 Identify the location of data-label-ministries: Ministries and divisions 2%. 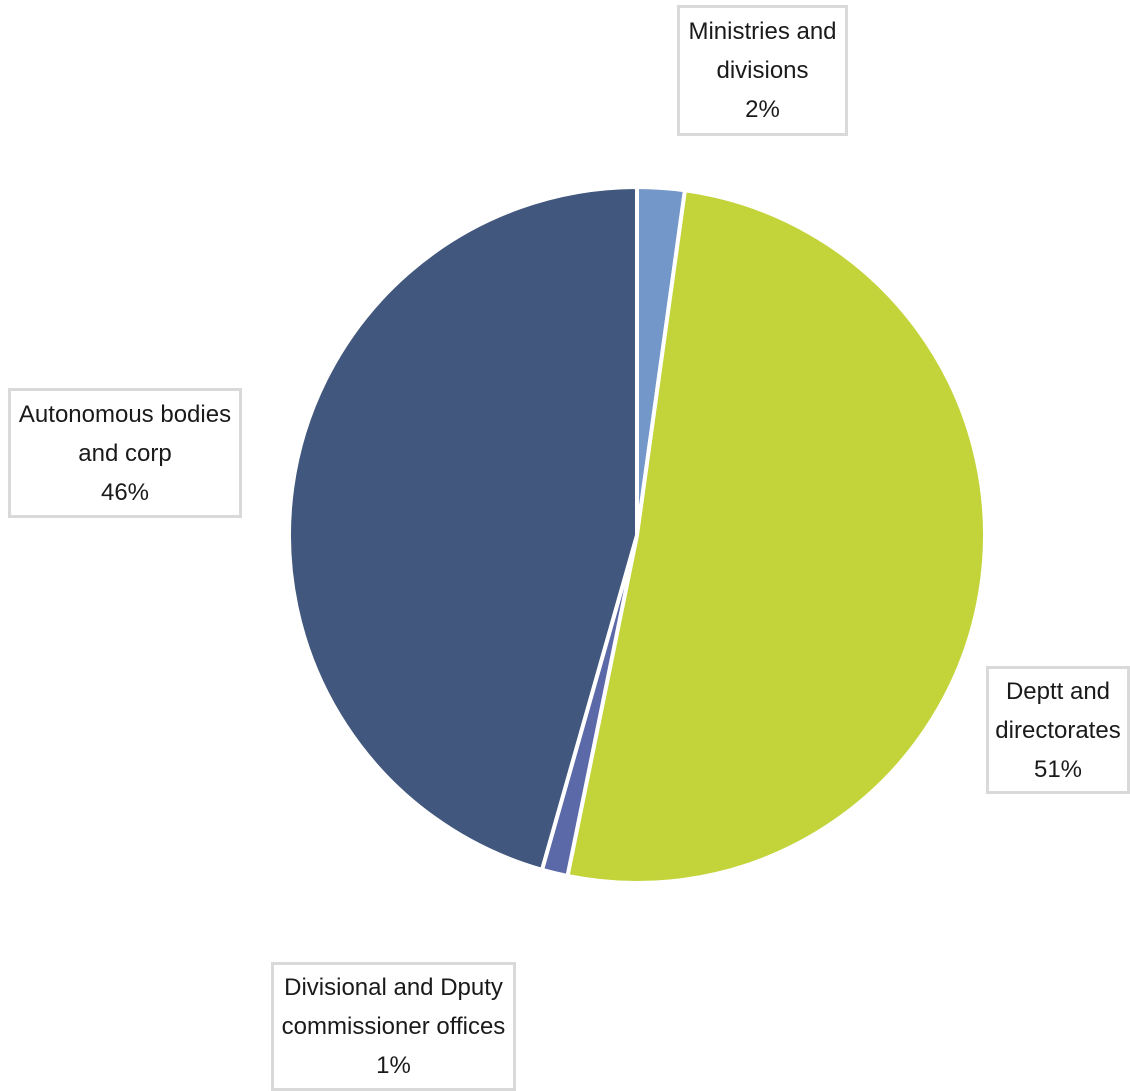
(762, 70).